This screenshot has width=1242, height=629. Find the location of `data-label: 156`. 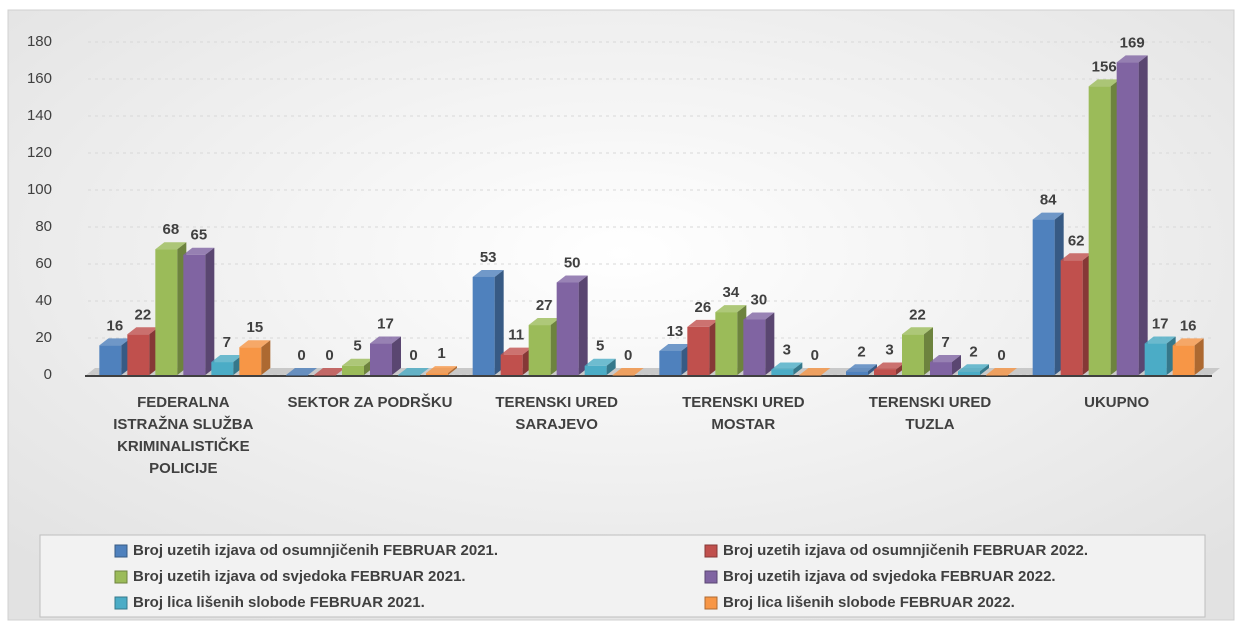

data-label: 156 is located at coordinates (1104, 66).